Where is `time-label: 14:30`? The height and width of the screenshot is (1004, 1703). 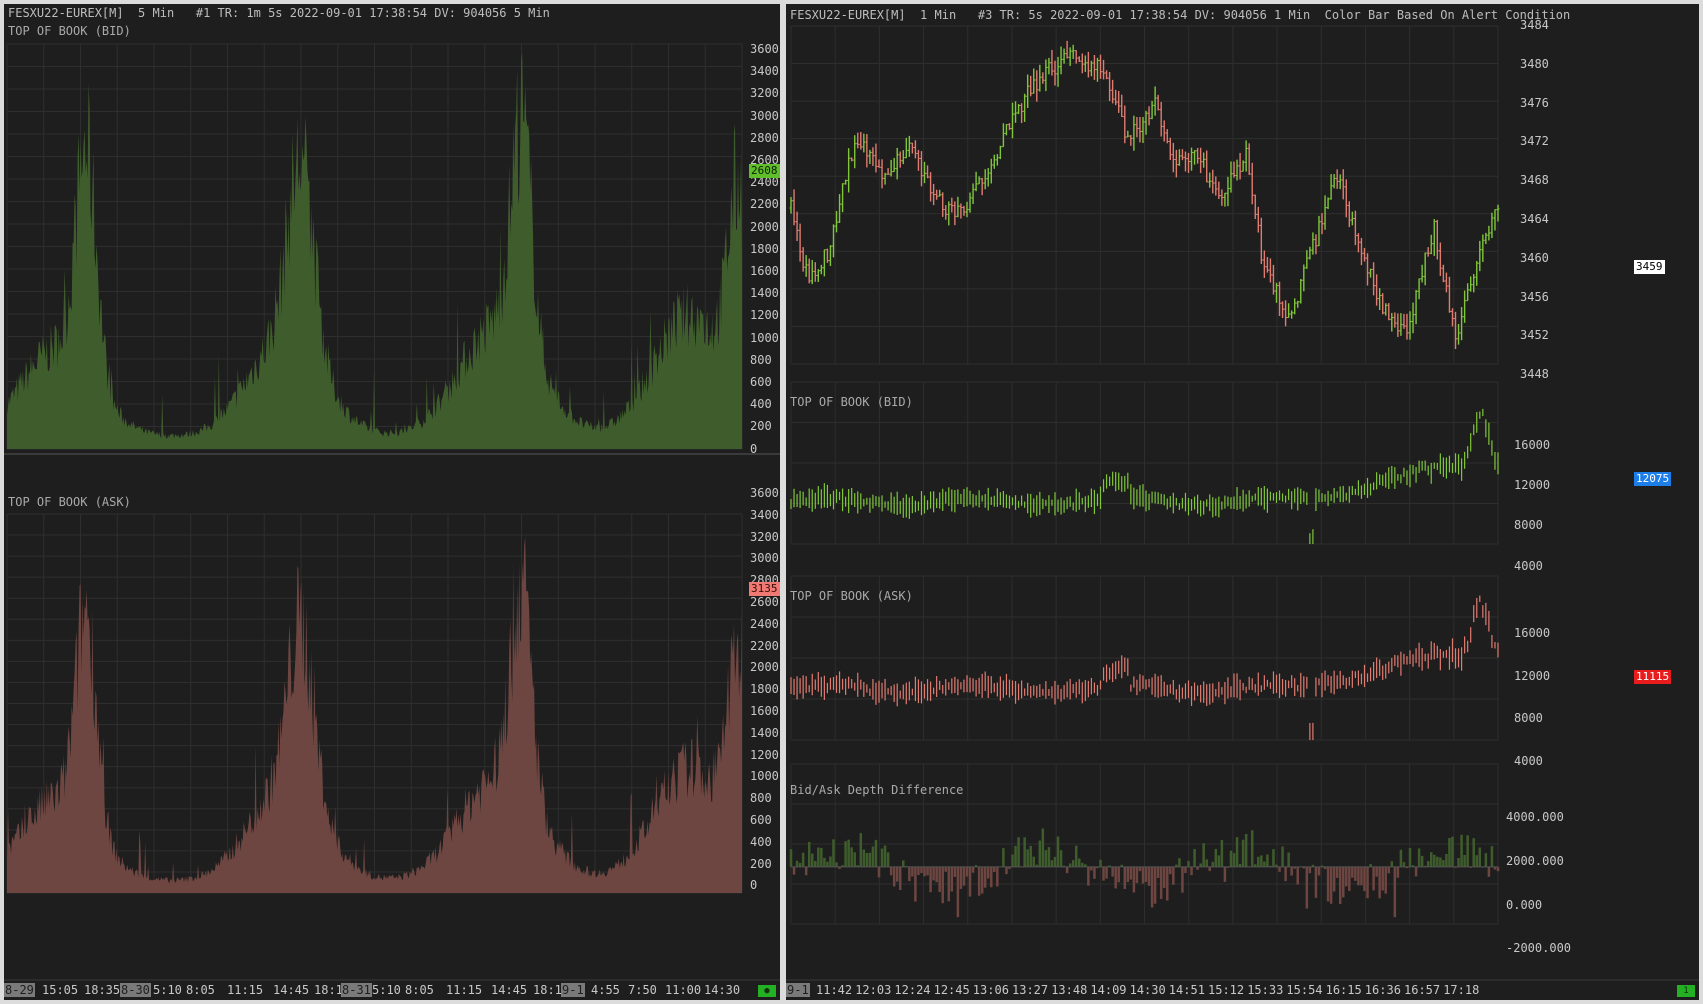
time-label: 14:30 is located at coordinates (722, 990).